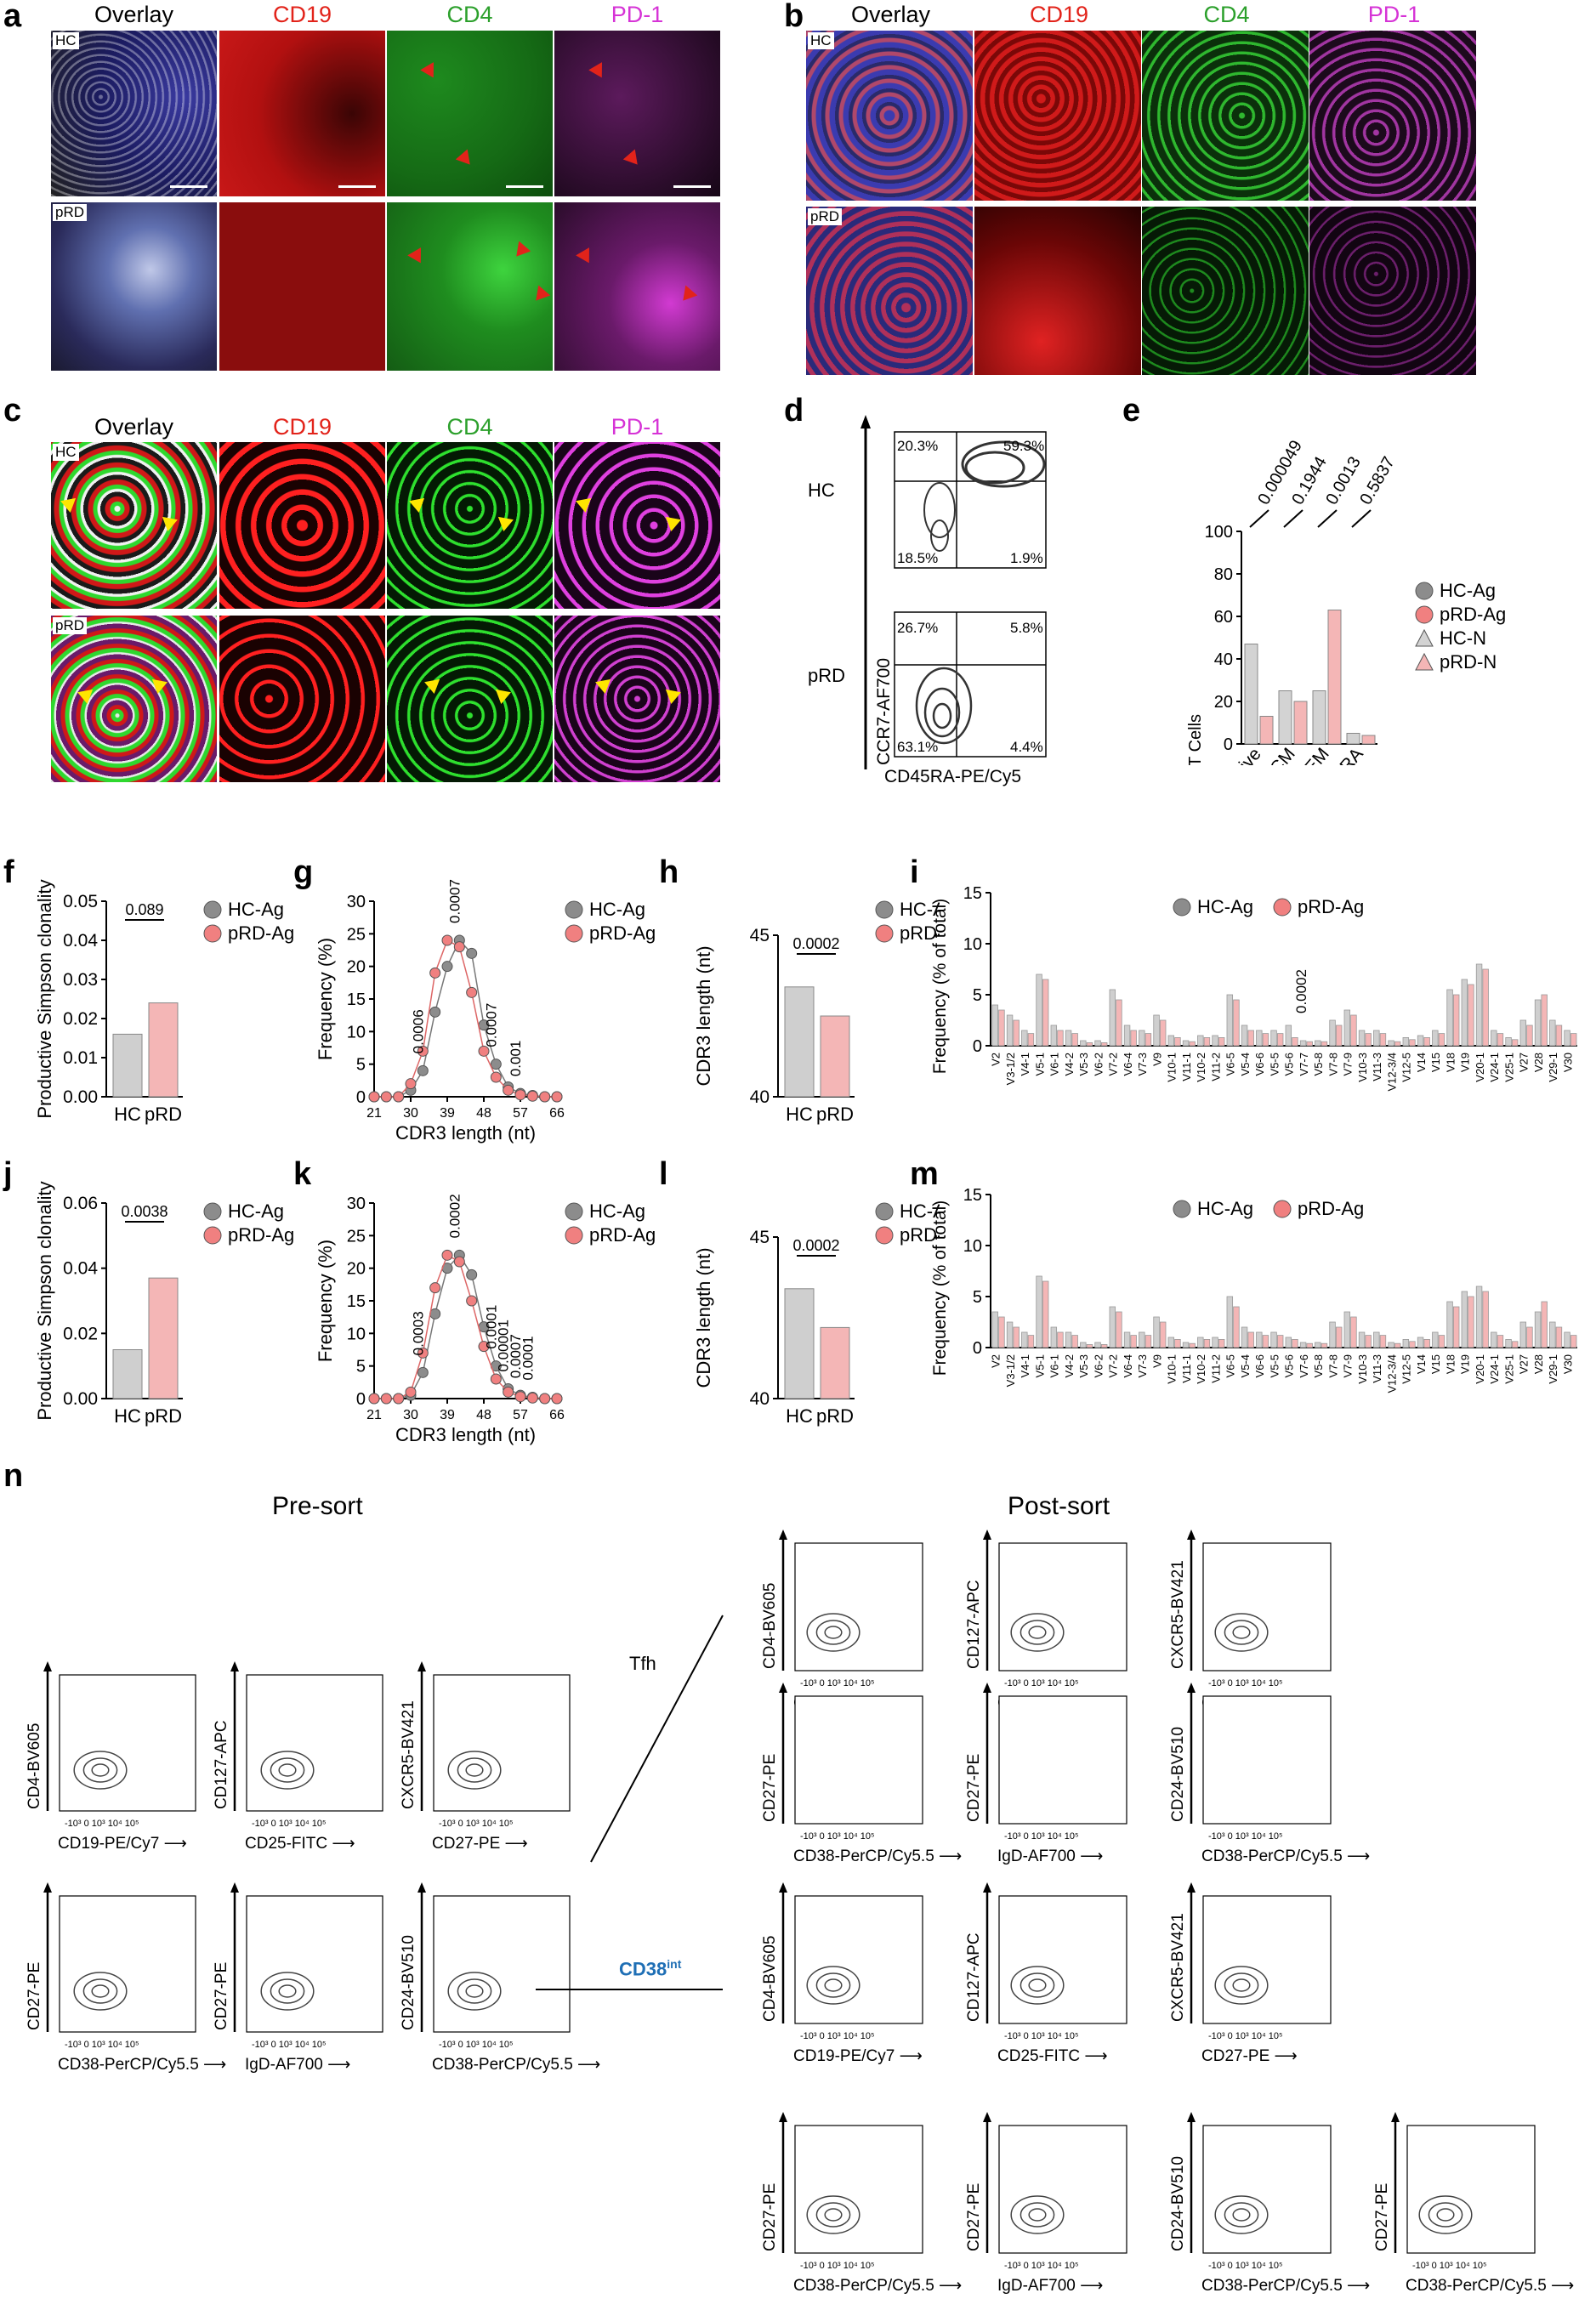 The height and width of the screenshot is (2310, 1596). Describe the element at coordinates (970, 500) in the screenshot. I see `d-hc-plot` at that location.